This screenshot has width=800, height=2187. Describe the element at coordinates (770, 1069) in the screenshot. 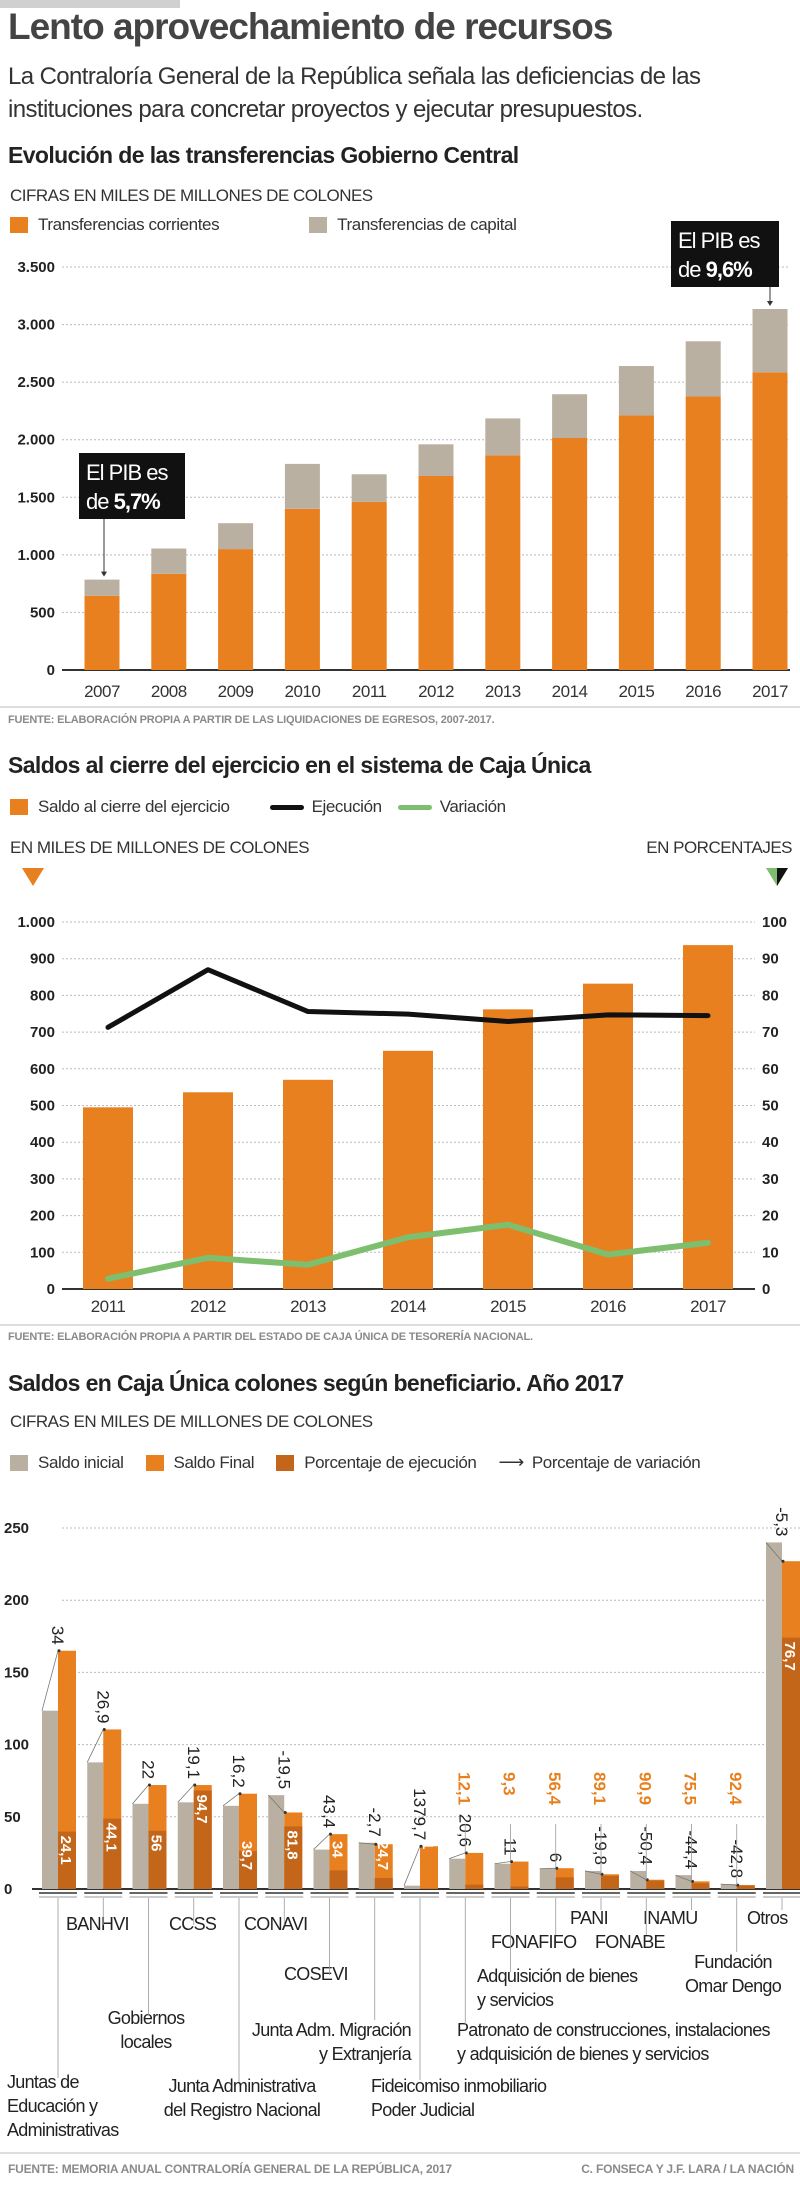

I see `y-right-tick-label: 60` at that location.